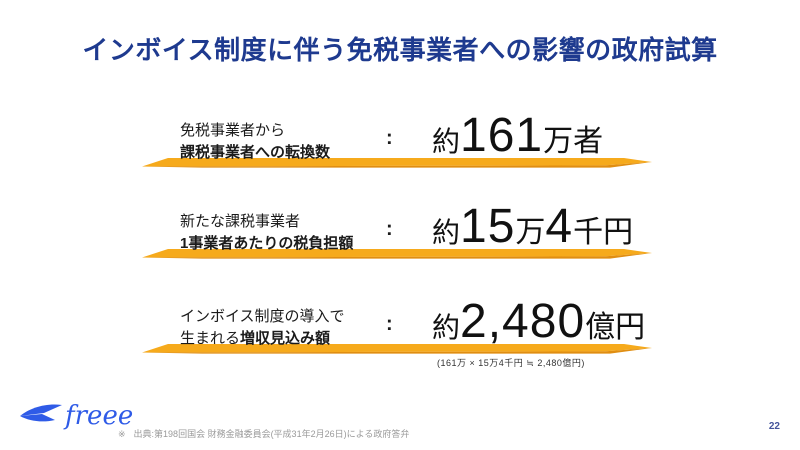 Image resolution: width=800 pixels, height=450 pixels. What do you see at coordinates (573, 141) in the screenshot?
I see `value-unit: 万者` at bounding box center [573, 141].